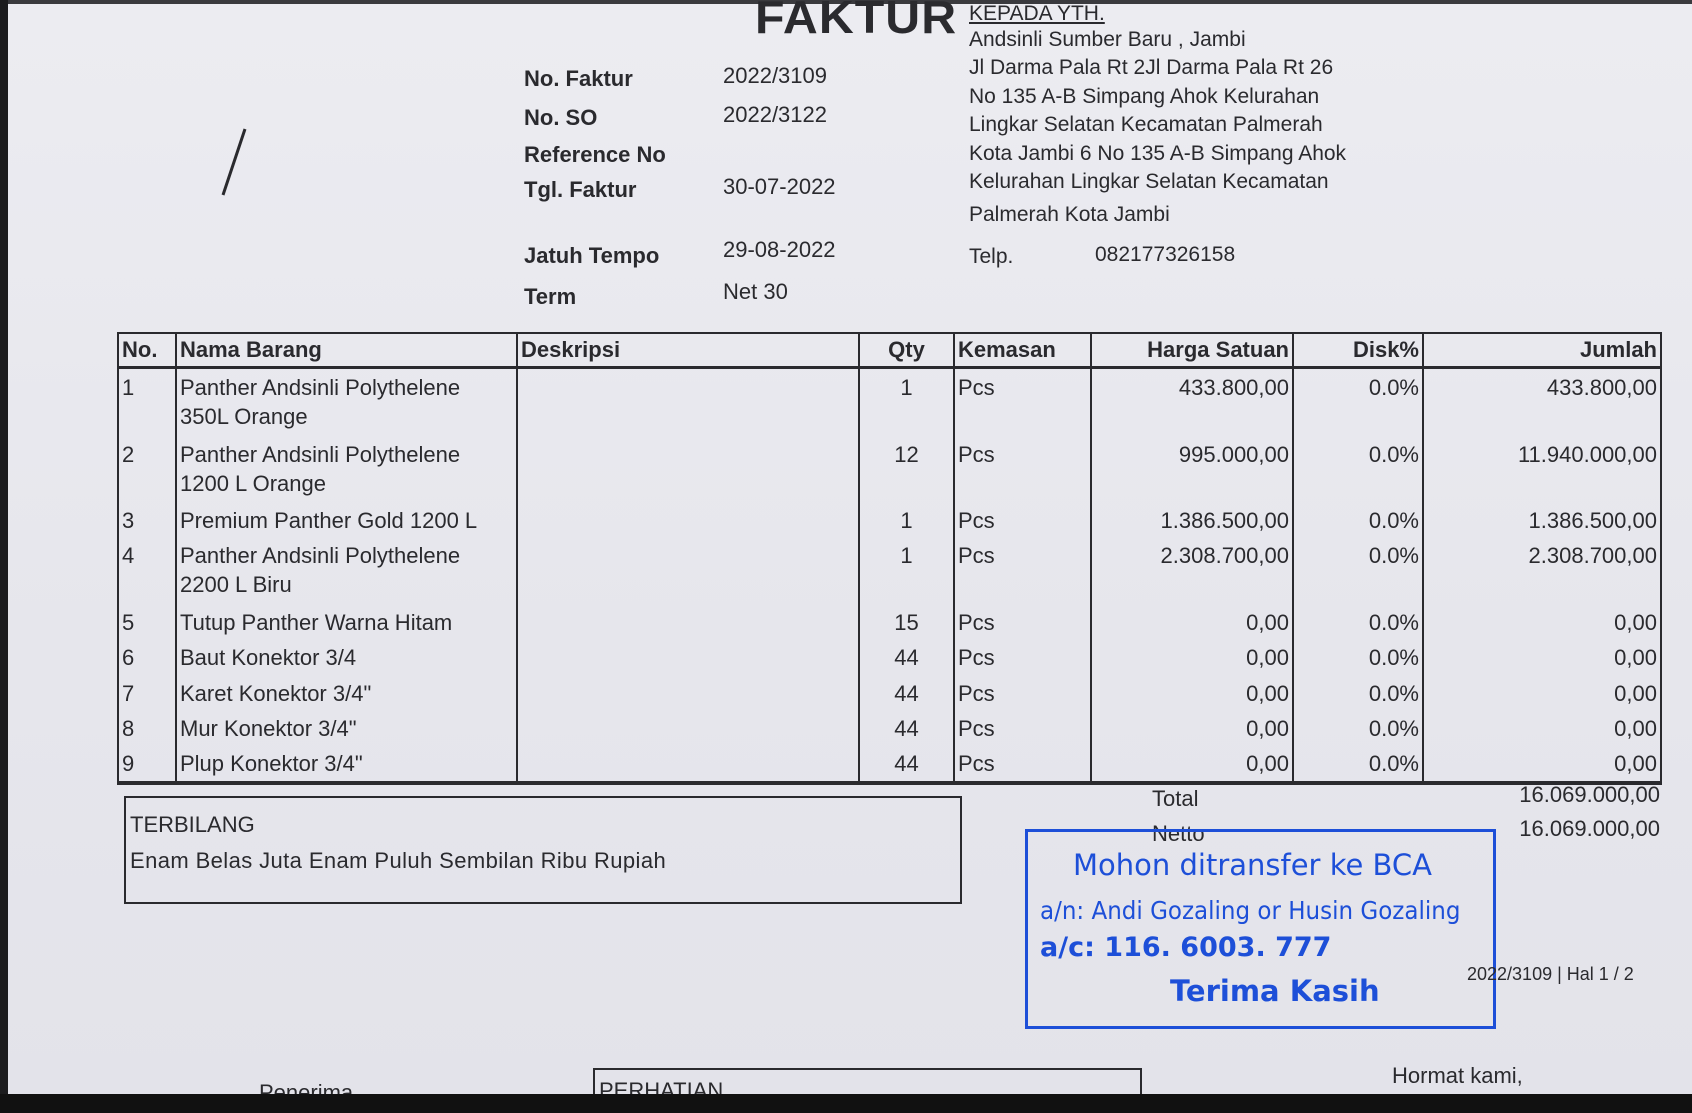 The image size is (1692, 1113). Describe the element at coordinates (1357, 351) in the screenshot. I see `col-header-disc: Disk%` at that location.